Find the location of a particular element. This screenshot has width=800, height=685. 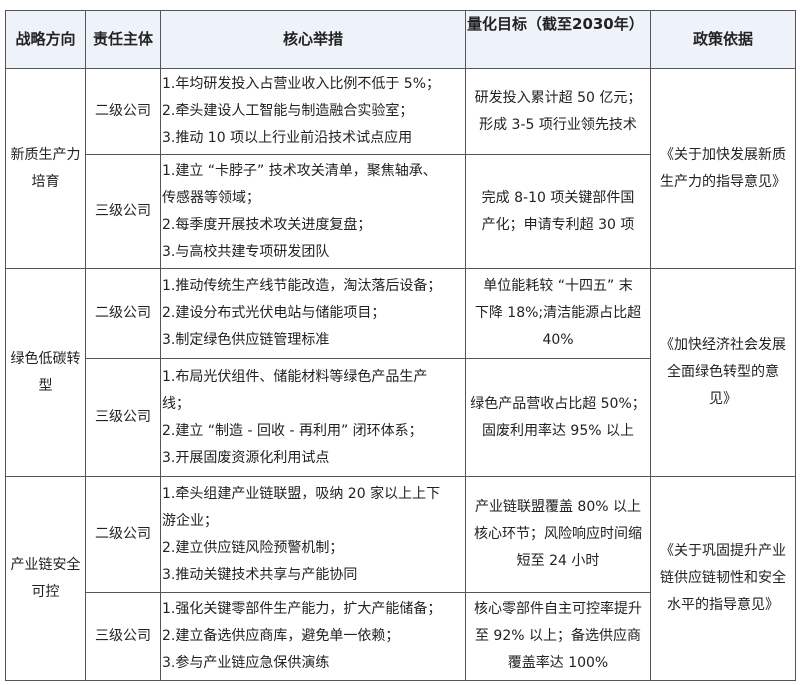

policy-basis-line: 见》 is located at coordinates (723, 399).